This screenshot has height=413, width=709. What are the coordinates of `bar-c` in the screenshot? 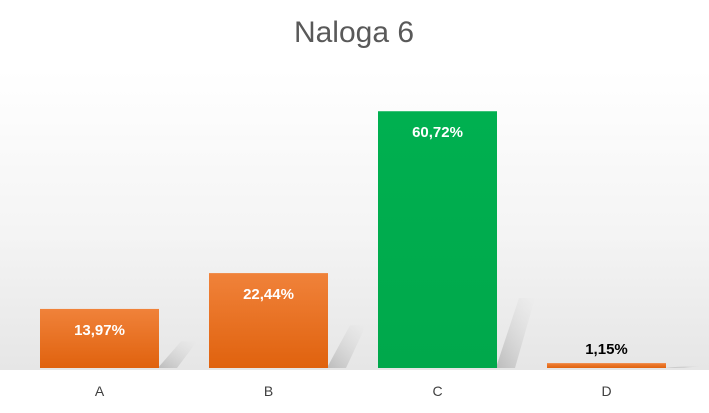 It's located at (437, 239).